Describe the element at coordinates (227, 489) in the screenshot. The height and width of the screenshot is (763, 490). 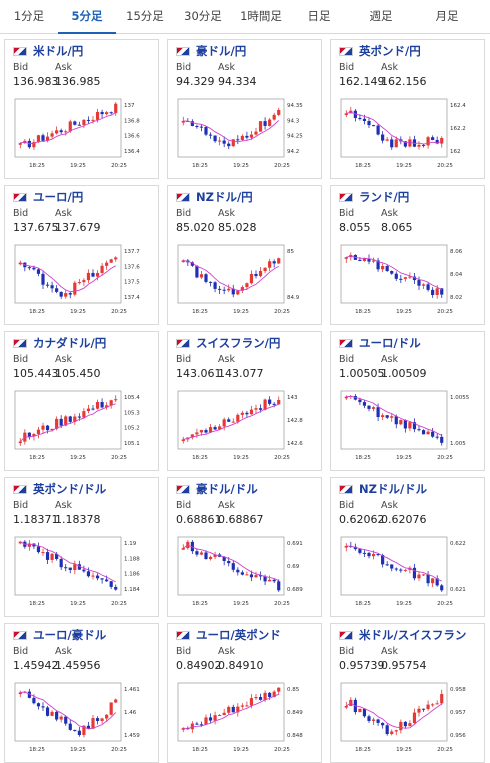
I see `pair-name-link: 豪ドル/ドル` at that location.